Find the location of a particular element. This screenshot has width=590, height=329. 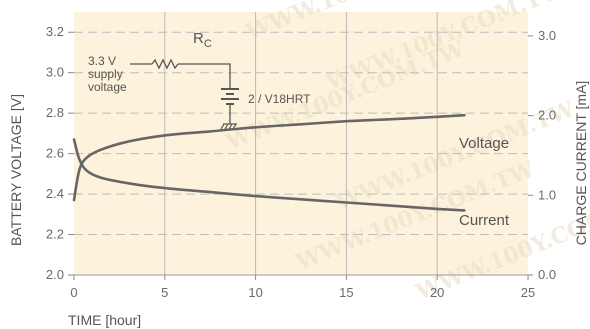

x-axis-title: TIME [hour] is located at coordinates (104, 320).